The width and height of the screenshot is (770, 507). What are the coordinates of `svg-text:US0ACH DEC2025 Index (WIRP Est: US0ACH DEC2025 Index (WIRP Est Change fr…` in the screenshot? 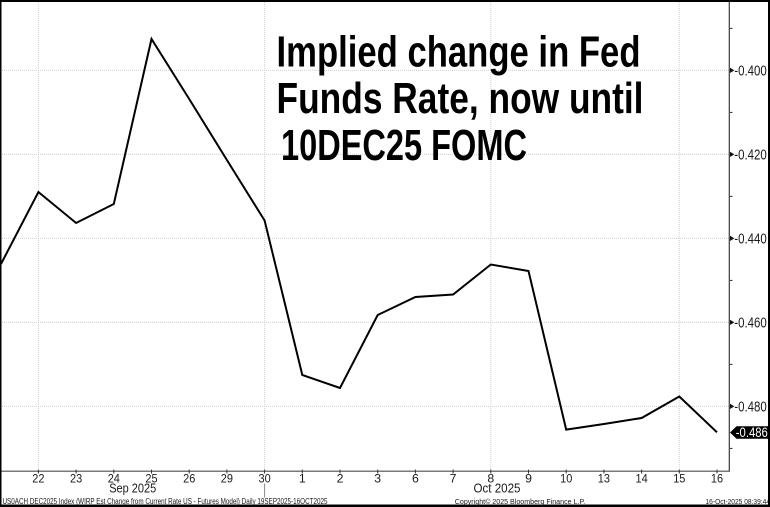 It's located at (165, 501).